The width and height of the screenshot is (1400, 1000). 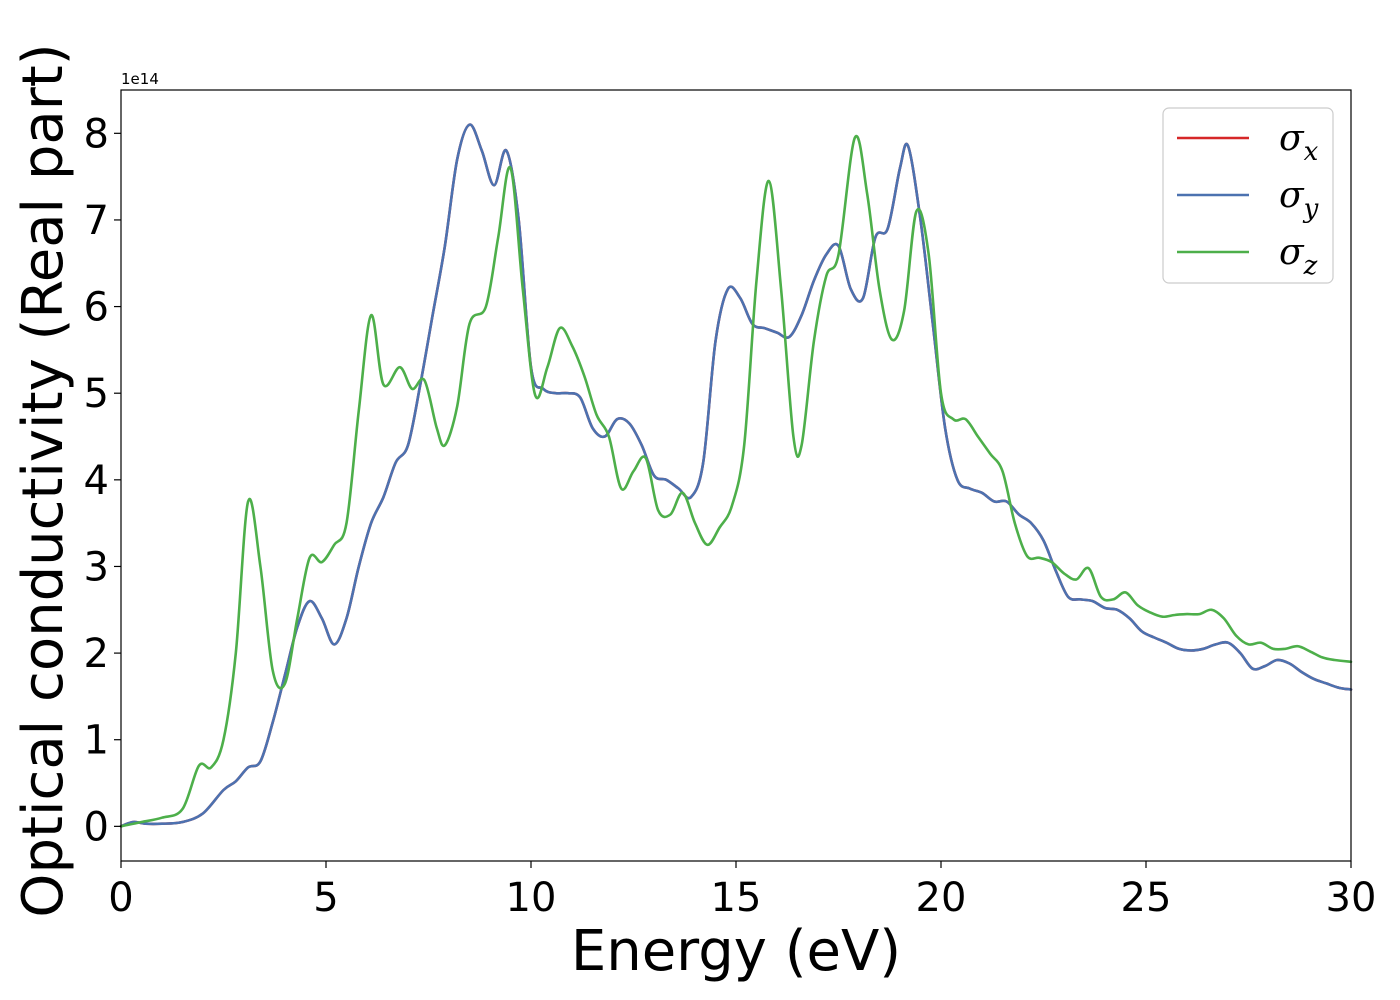 I want to click on x-axis-title: Energy (eV), so click(x=736, y=951).